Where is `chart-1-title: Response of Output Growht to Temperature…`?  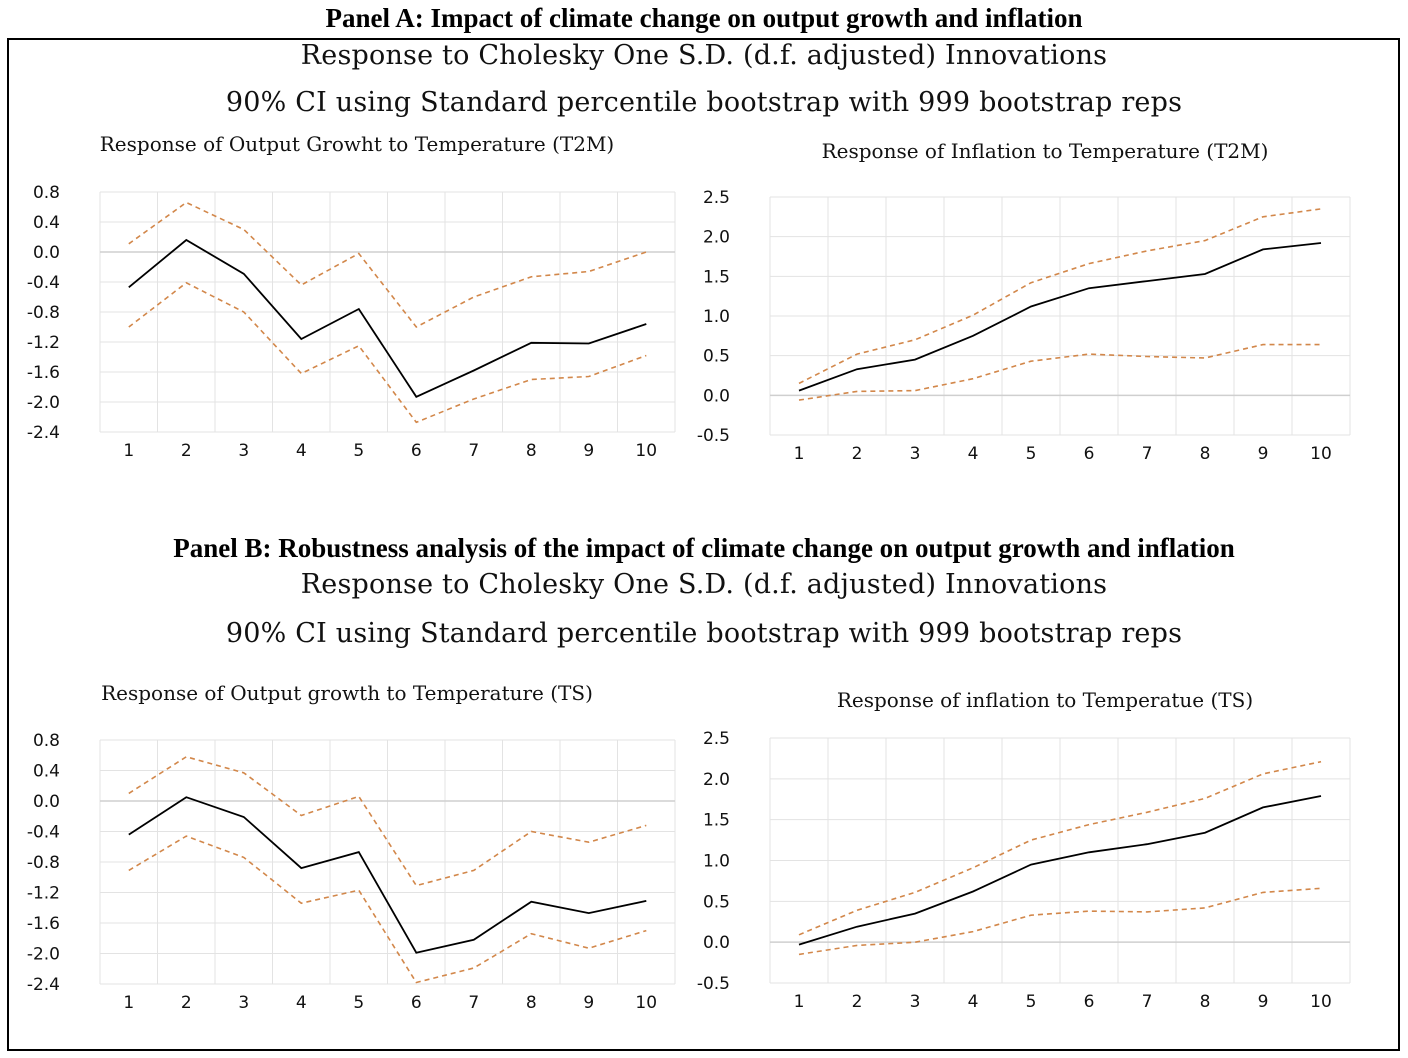 chart-1-title: Response of Output Growht to Temperature… is located at coordinates (357, 144).